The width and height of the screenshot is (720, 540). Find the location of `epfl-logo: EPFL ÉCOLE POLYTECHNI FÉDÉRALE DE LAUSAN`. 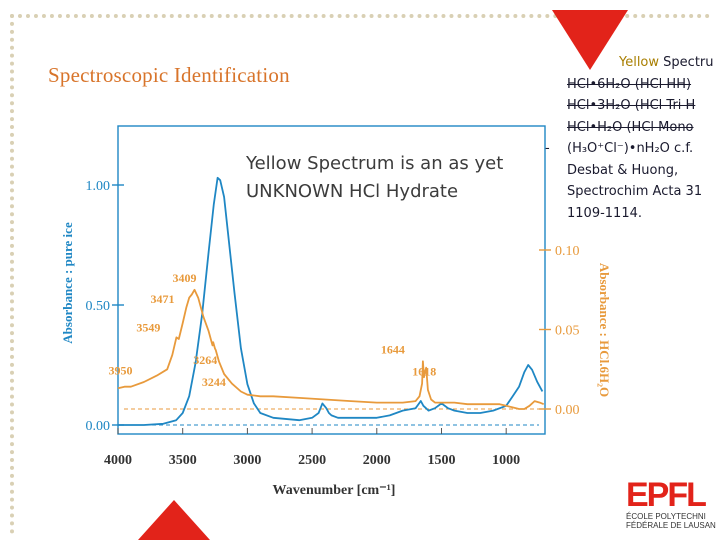

epfl-logo: EPFL ÉCOLE POLYTECHNI FÉDÉRALE DE LAUSAN is located at coordinates (673, 509).